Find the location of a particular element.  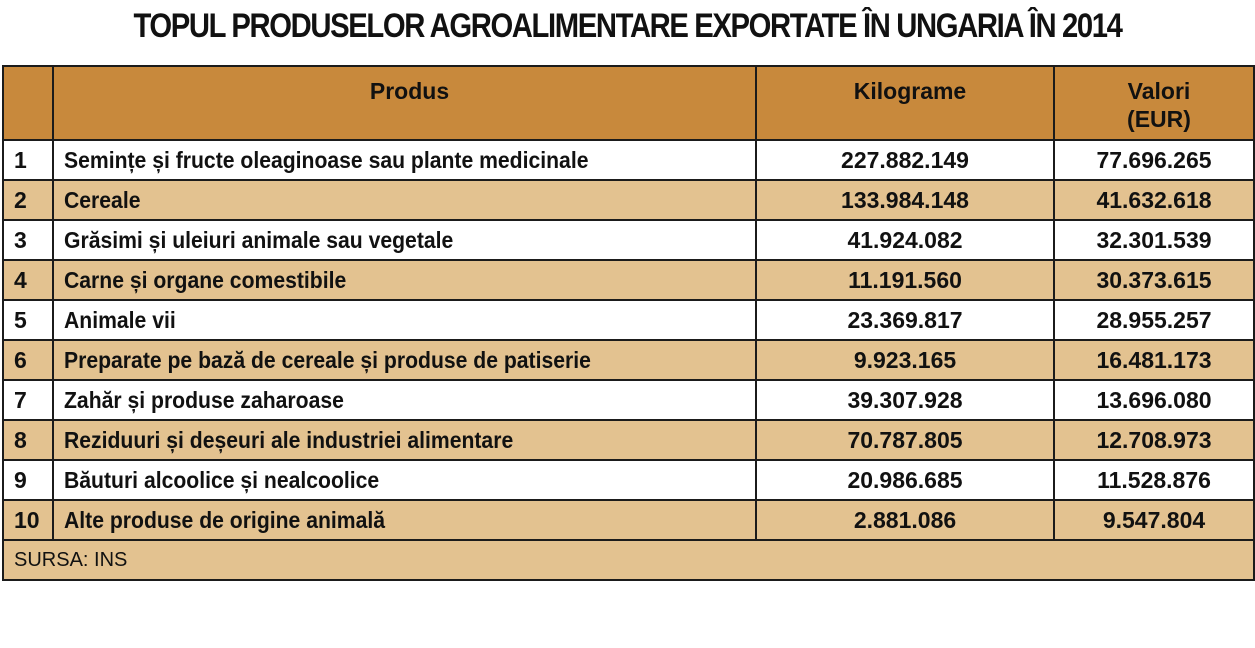

product-cell: Animale vii is located at coordinates (404, 320).